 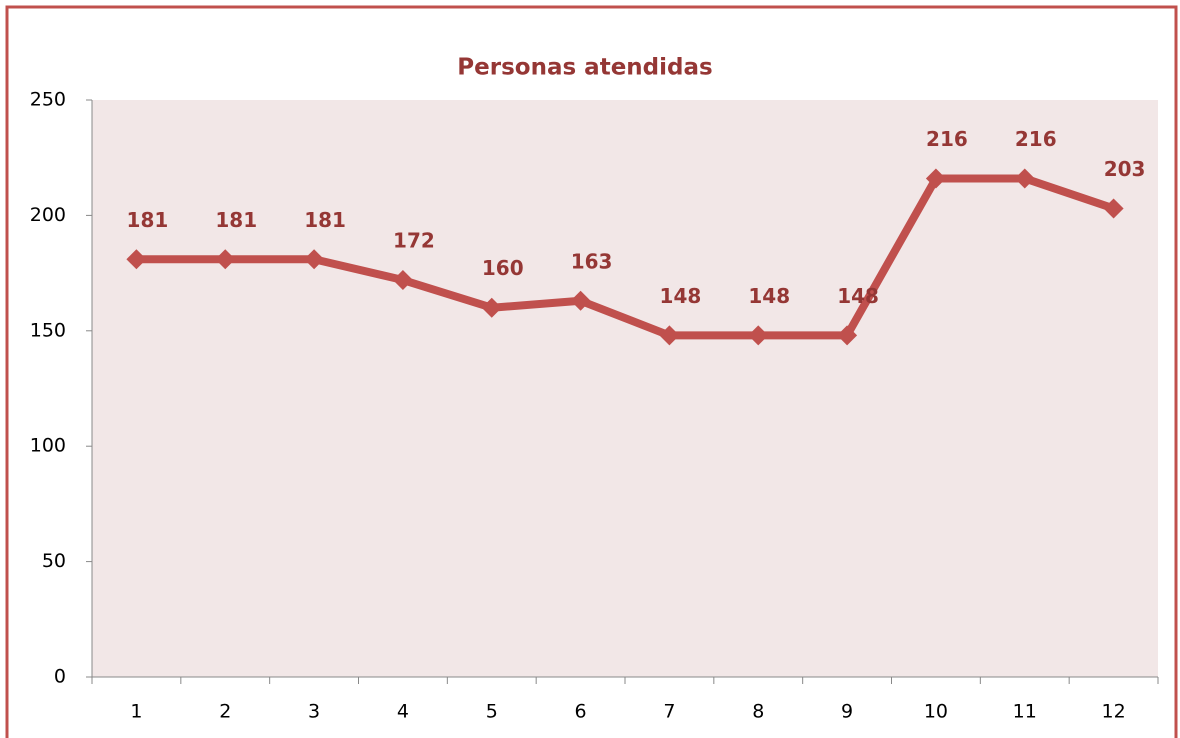 What do you see at coordinates (492, 712) in the screenshot?
I see `x-tick-label: 5` at bounding box center [492, 712].